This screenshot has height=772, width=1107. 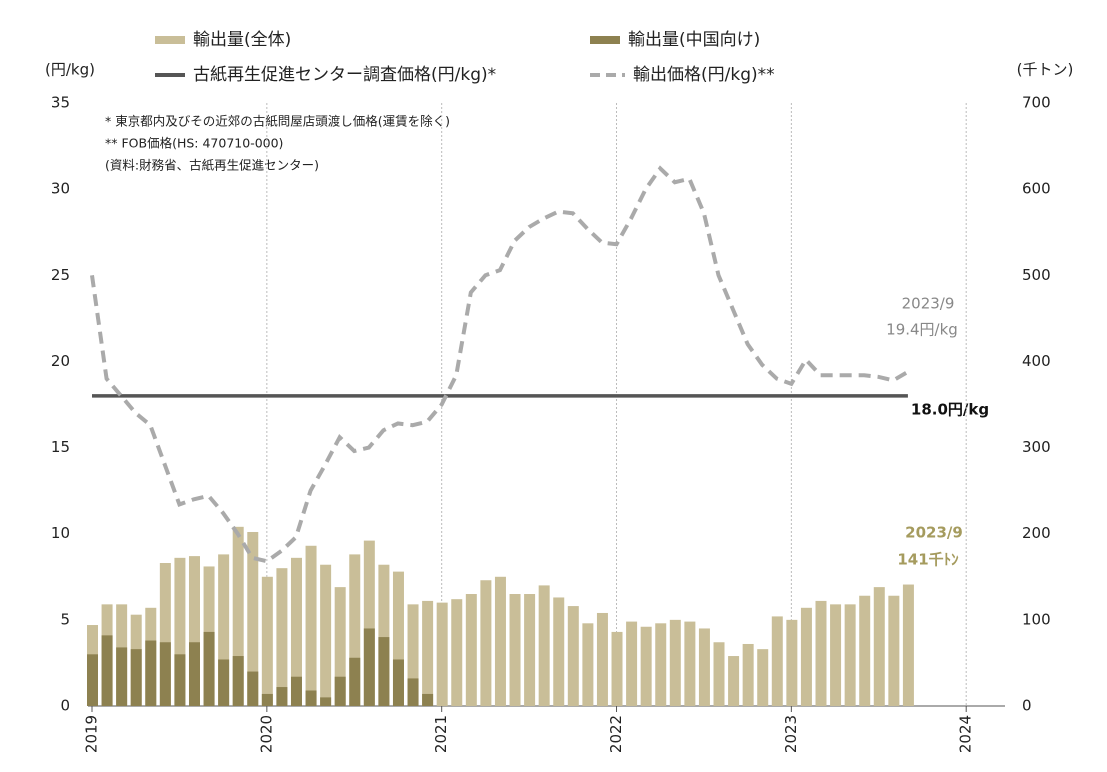 What do you see at coordinates (65, 619) in the screenshot?
I see `y-tick-label: 5` at bounding box center [65, 619].